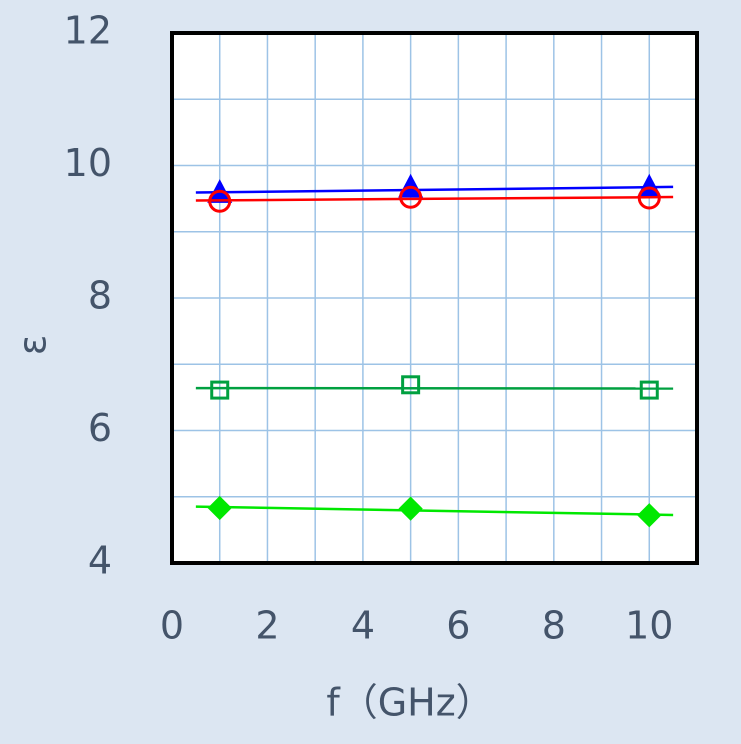 The image size is (741, 744). What do you see at coordinates (33, 345) in the screenshot?
I see `y-axis-label: ε` at bounding box center [33, 345].